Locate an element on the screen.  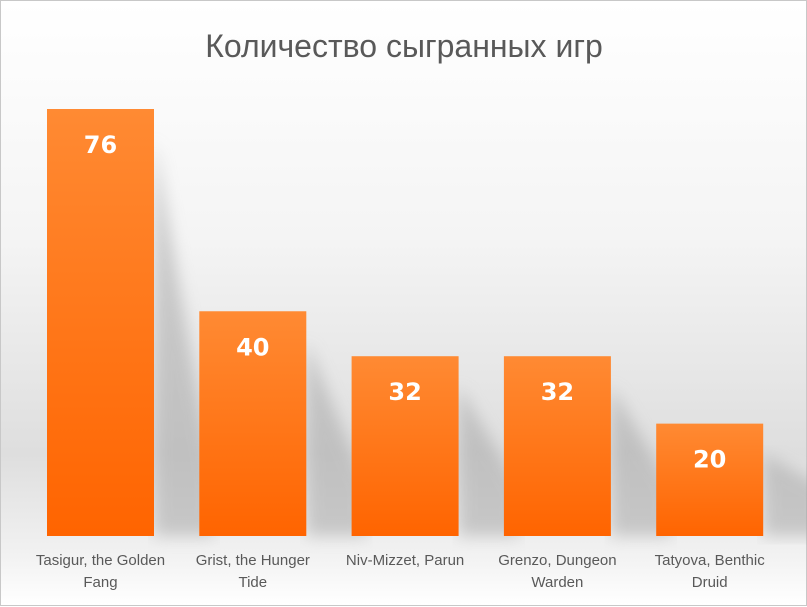
category-label: Tasigur, the Golden is located at coordinates (100, 560).